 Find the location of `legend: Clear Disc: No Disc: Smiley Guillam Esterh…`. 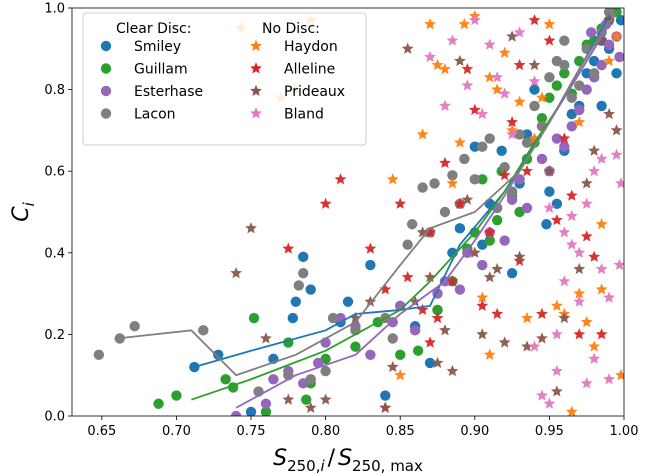

legend: Clear Disc: No Disc: Smiley Guillam Esterh… is located at coordinates (224, 79).